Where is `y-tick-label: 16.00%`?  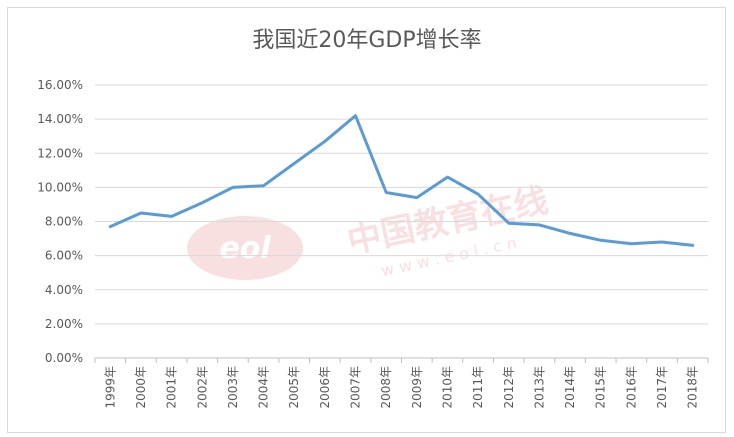
y-tick-label: 16.00% is located at coordinates (60, 85).